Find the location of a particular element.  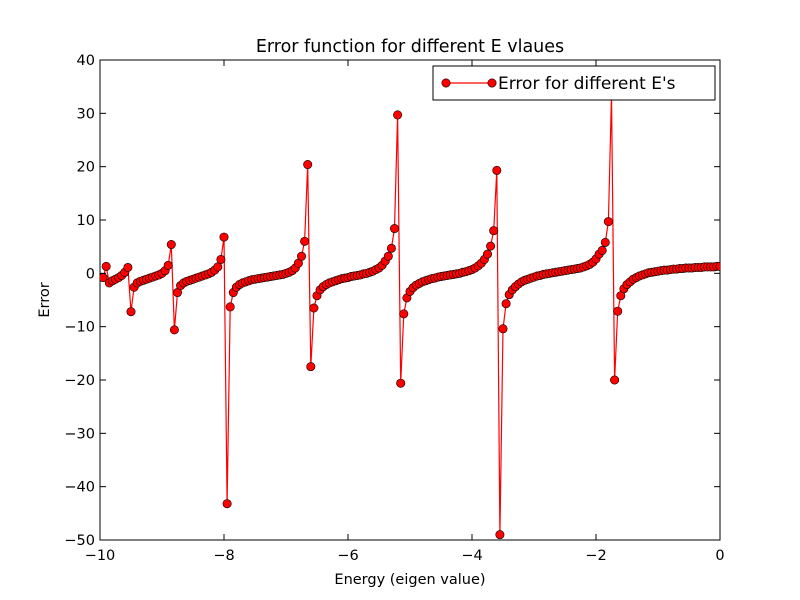

y-tick-label: −10 is located at coordinates (79, 328).